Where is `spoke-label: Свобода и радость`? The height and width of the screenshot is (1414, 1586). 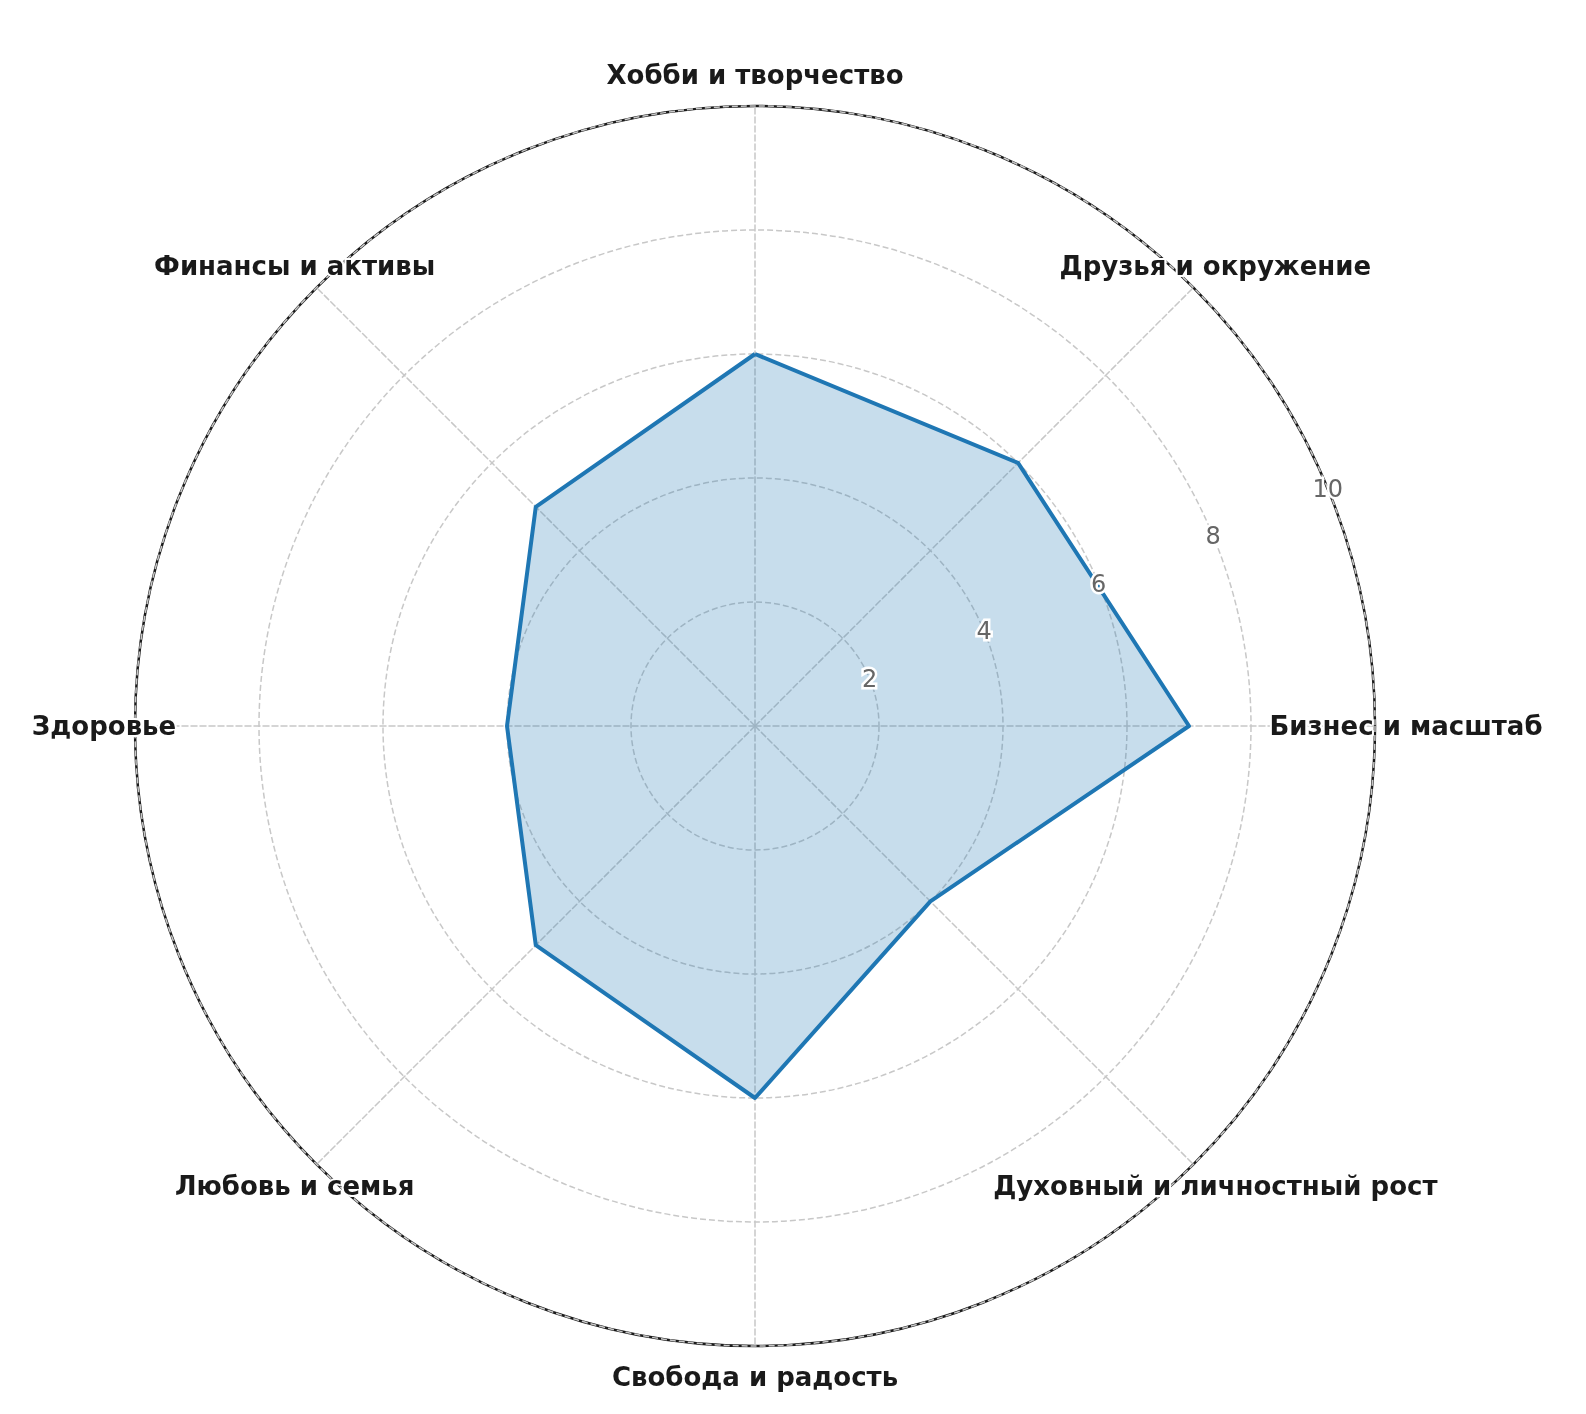 spoke-label: Свобода и радость is located at coordinates (755, 1377).